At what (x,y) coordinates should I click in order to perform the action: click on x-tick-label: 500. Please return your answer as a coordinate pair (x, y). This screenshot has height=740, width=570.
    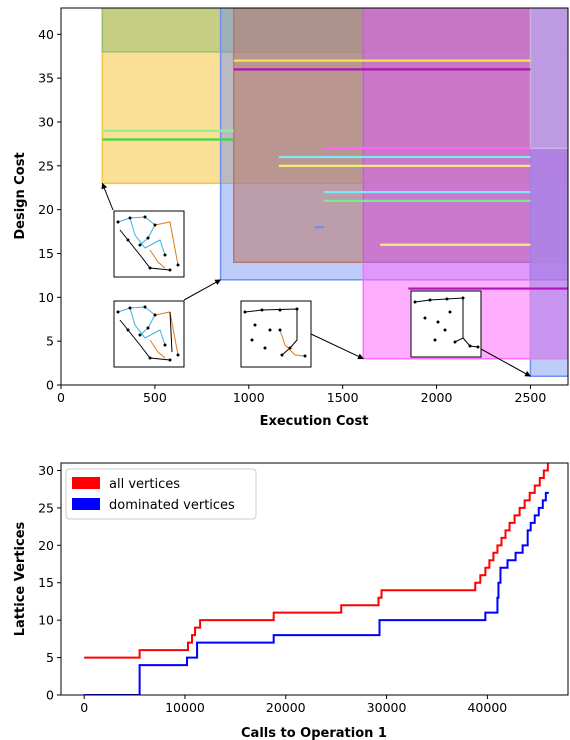
    Looking at the image, I should click on (155, 397).